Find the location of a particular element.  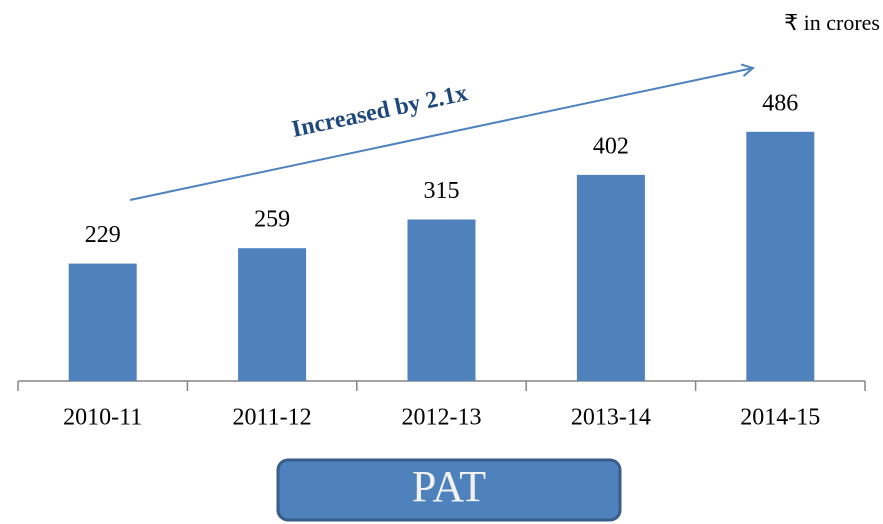

x-tick-label: 2010-11 is located at coordinates (102, 418).